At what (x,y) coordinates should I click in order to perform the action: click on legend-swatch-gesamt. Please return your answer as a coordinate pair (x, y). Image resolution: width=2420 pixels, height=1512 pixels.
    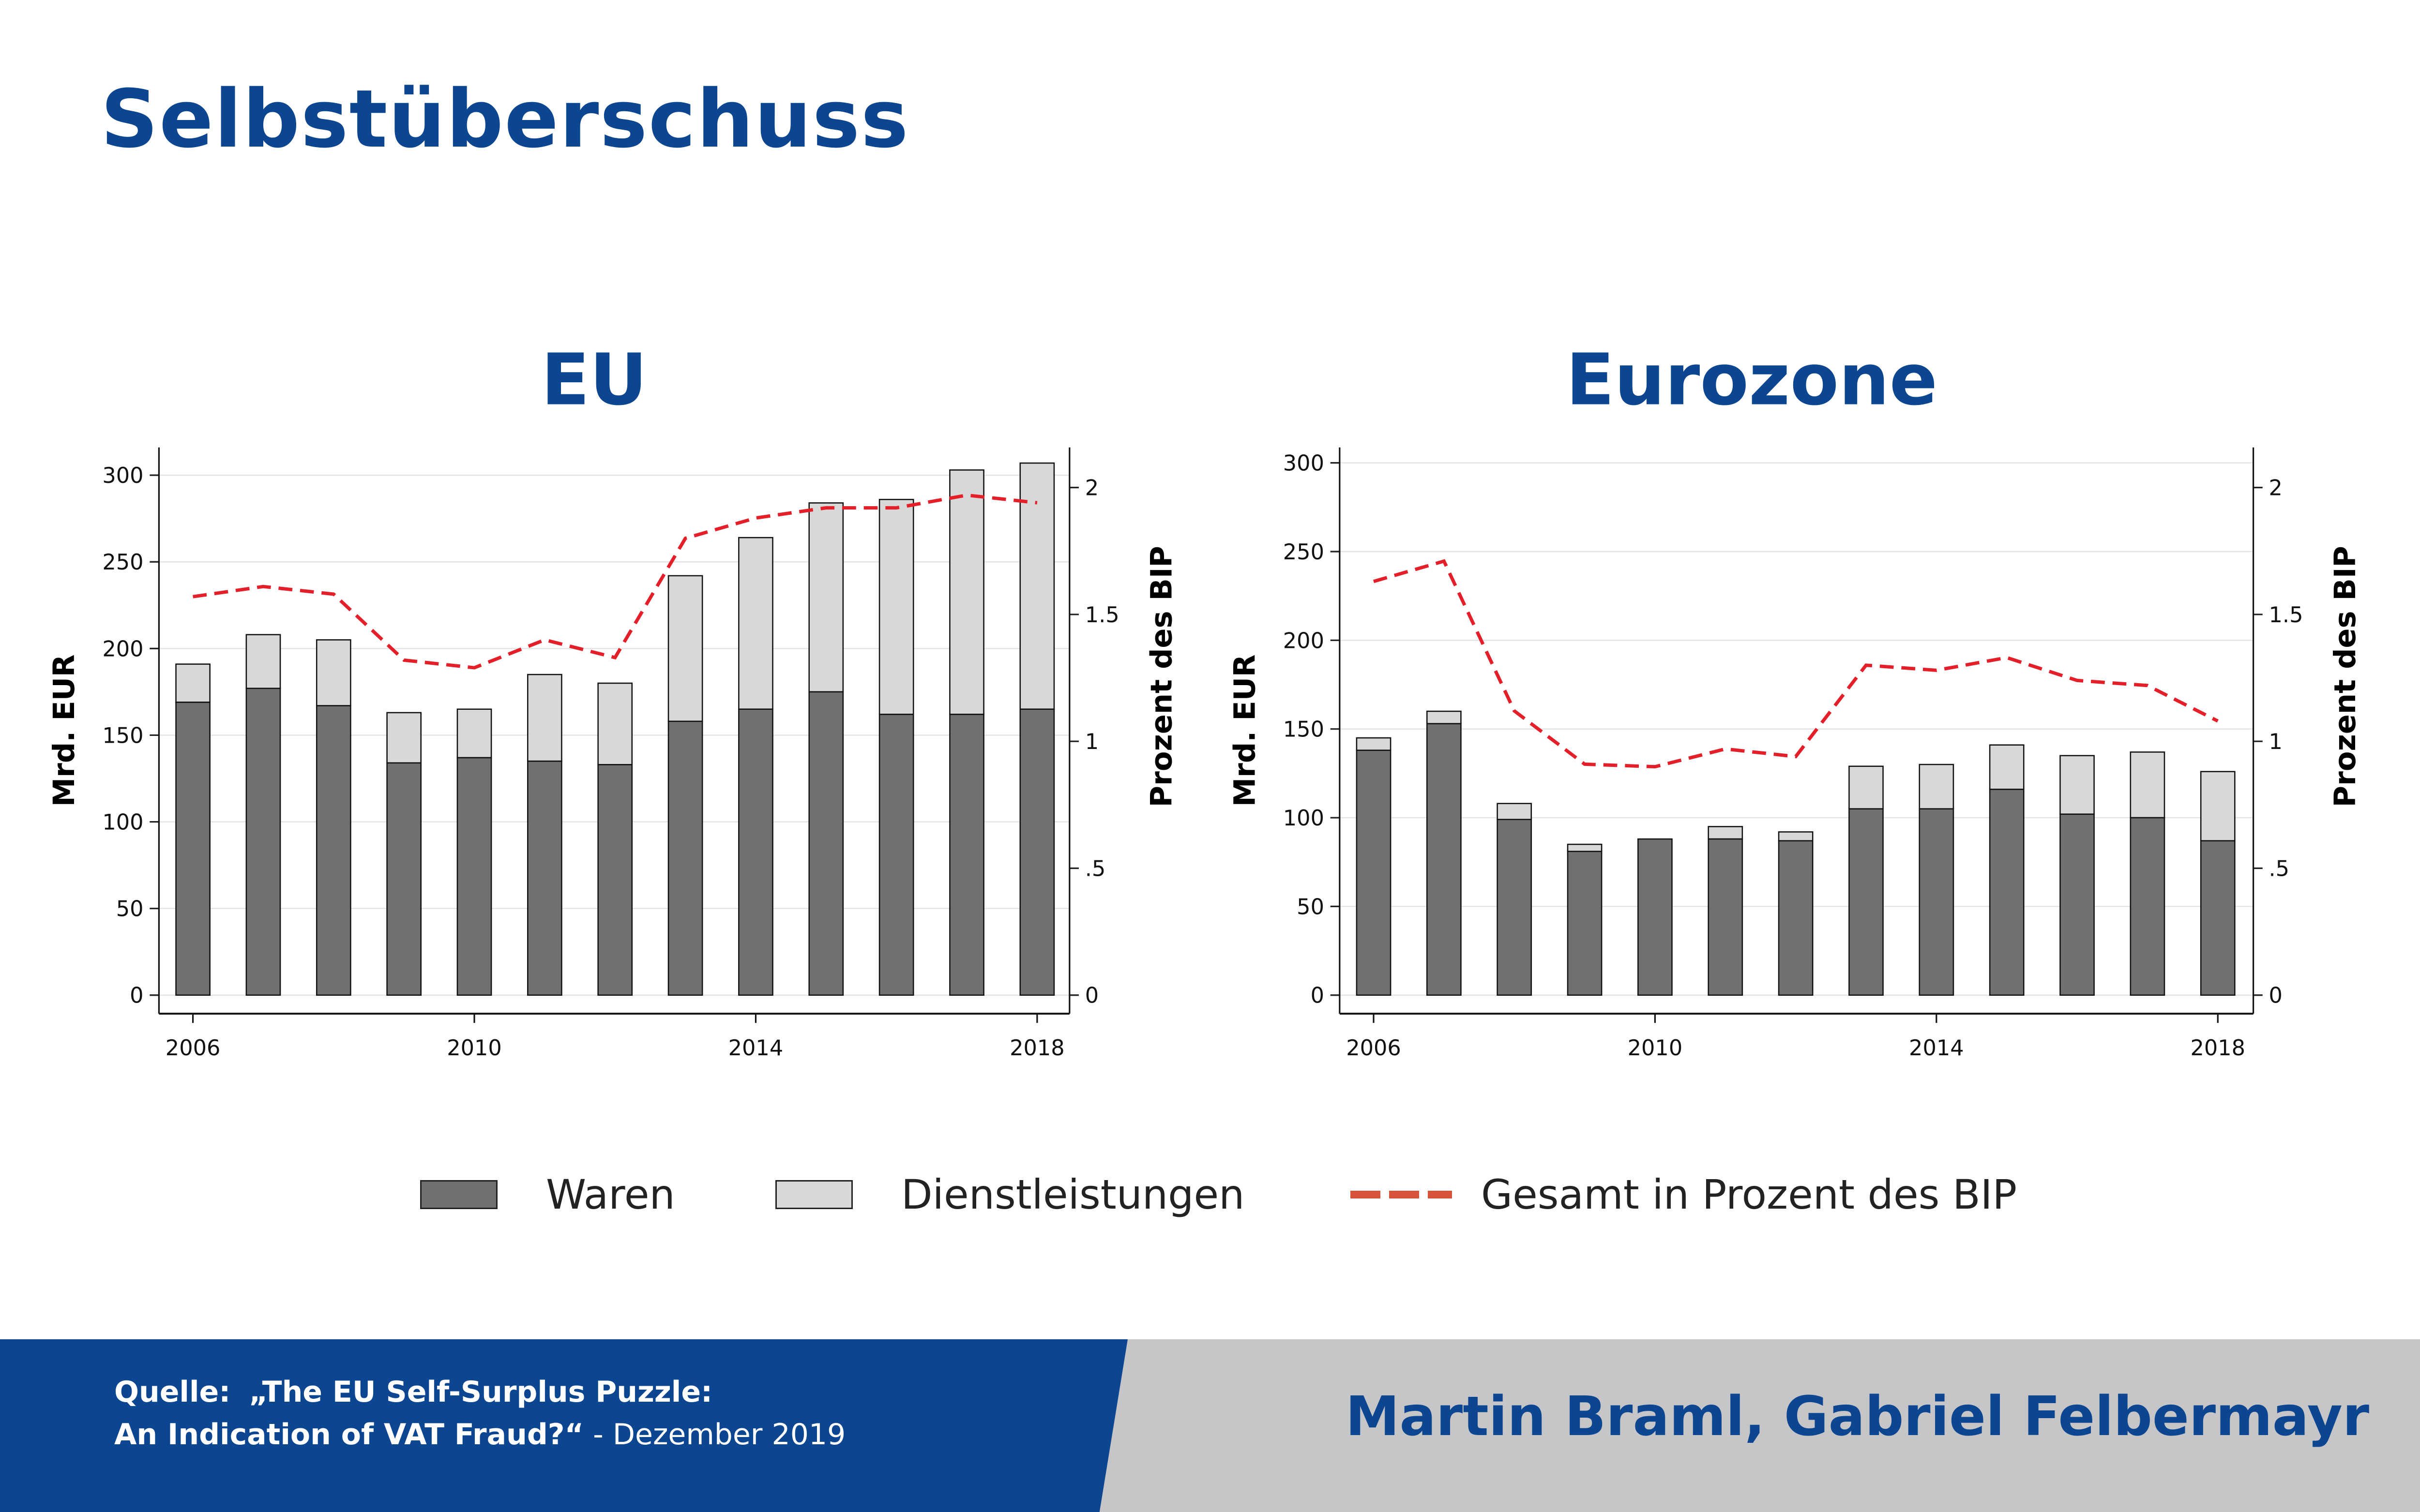
    Looking at the image, I should click on (1401, 1194).